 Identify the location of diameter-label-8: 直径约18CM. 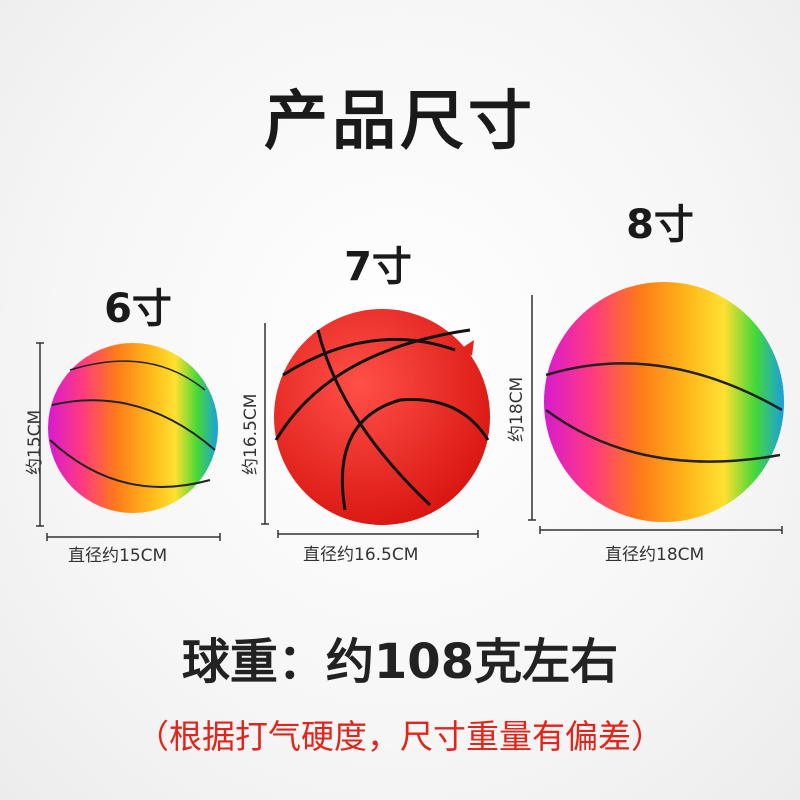
(655, 555).